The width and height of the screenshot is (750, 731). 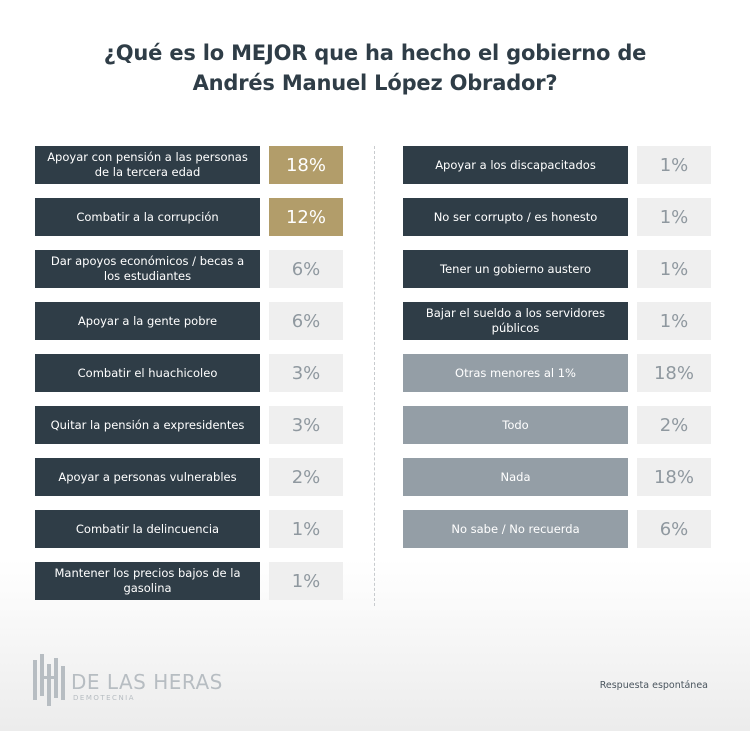 What do you see at coordinates (147, 321) in the screenshot?
I see `row-label: Apoyar a la gente pobre` at bounding box center [147, 321].